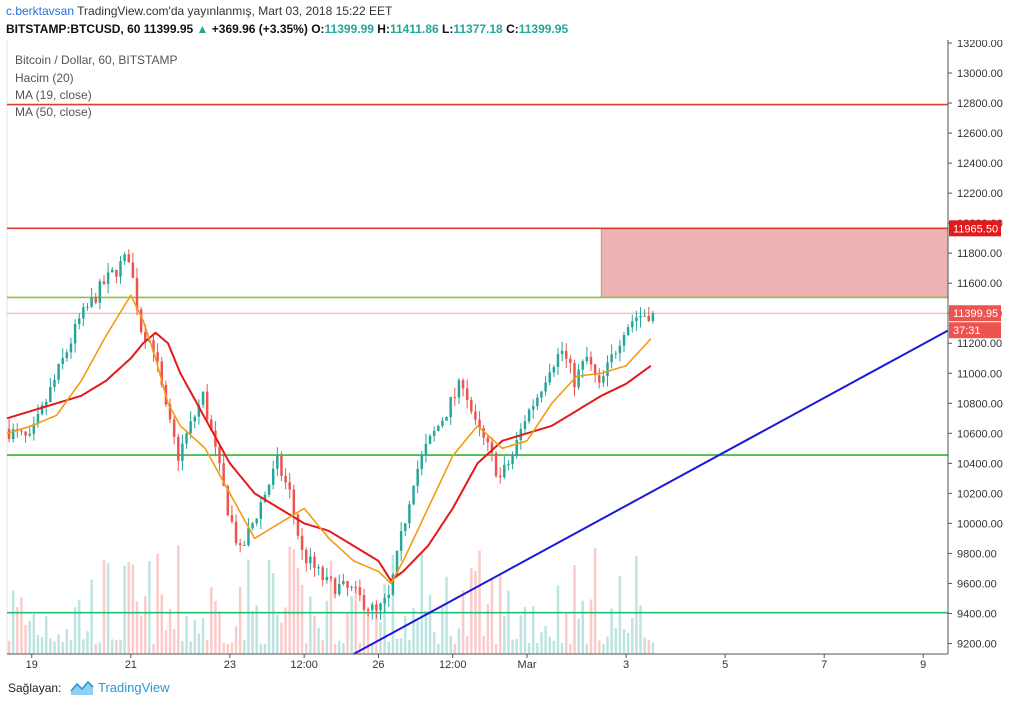 Image resolution: width=1014 pixels, height=708 pixels. What do you see at coordinates (725, 665) in the screenshot?
I see `x-tick-label: 5` at bounding box center [725, 665].